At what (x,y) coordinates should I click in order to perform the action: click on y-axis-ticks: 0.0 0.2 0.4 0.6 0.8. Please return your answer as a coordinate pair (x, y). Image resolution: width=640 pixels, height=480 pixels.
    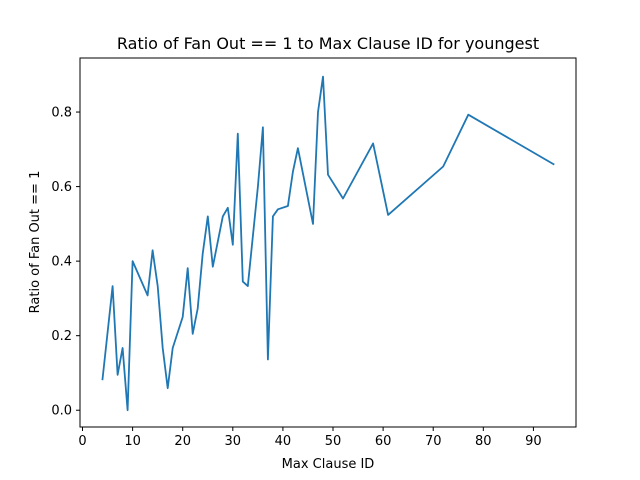
    Looking at the image, I should click on (65, 262).